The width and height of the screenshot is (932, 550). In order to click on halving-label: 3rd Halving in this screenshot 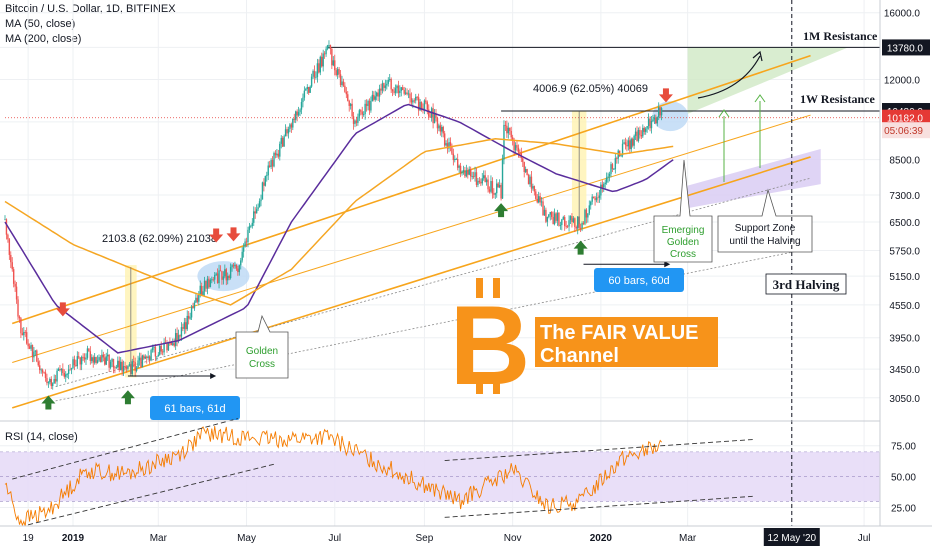, I will do `click(806, 284)`.